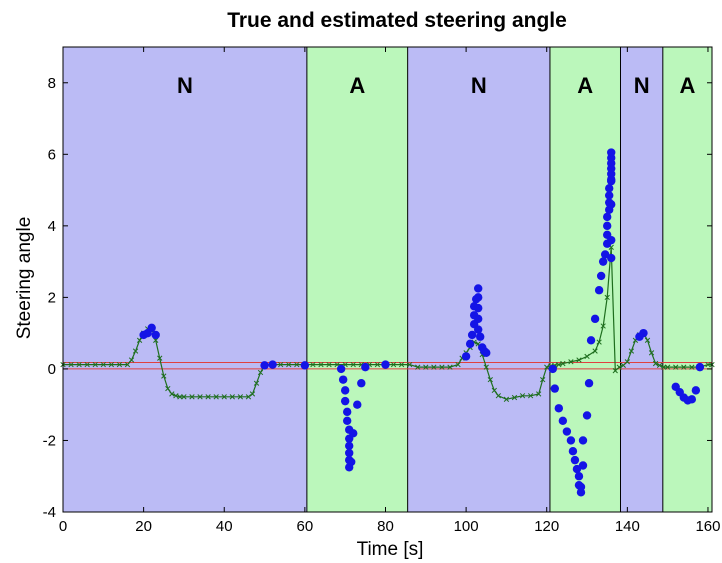  What do you see at coordinates (390, 549) in the screenshot?
I see `x-axis-label: Time [s]` at bounding box center [390, 549].